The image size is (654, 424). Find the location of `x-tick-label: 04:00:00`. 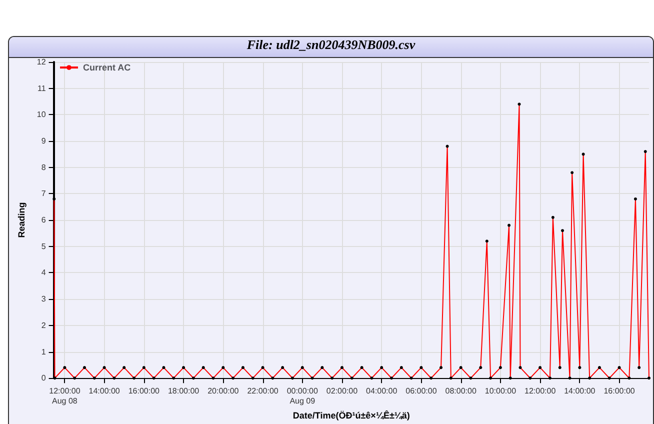

x-tick-label: 04:00:00 is located at coordinates (382, 391).